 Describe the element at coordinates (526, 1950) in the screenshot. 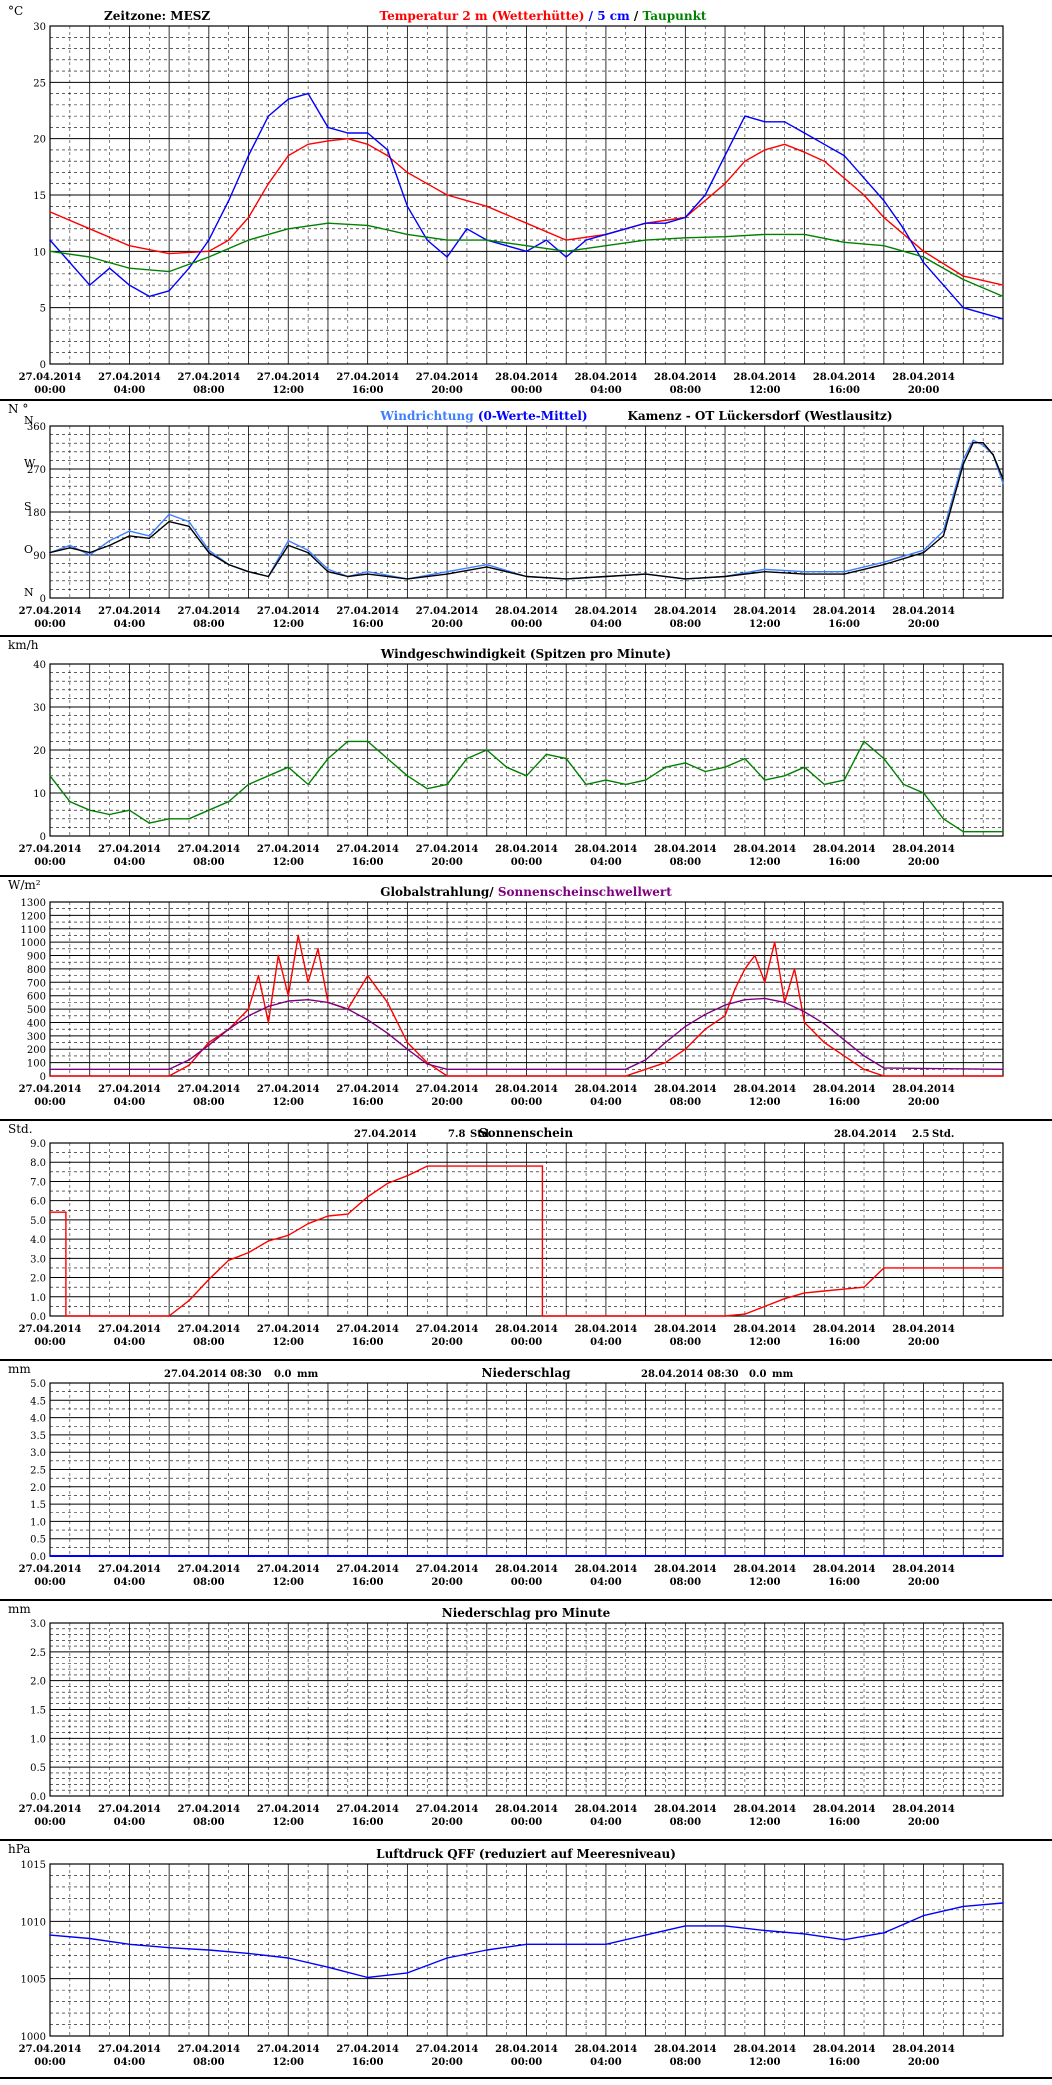

I see `plot-frame` at that location.